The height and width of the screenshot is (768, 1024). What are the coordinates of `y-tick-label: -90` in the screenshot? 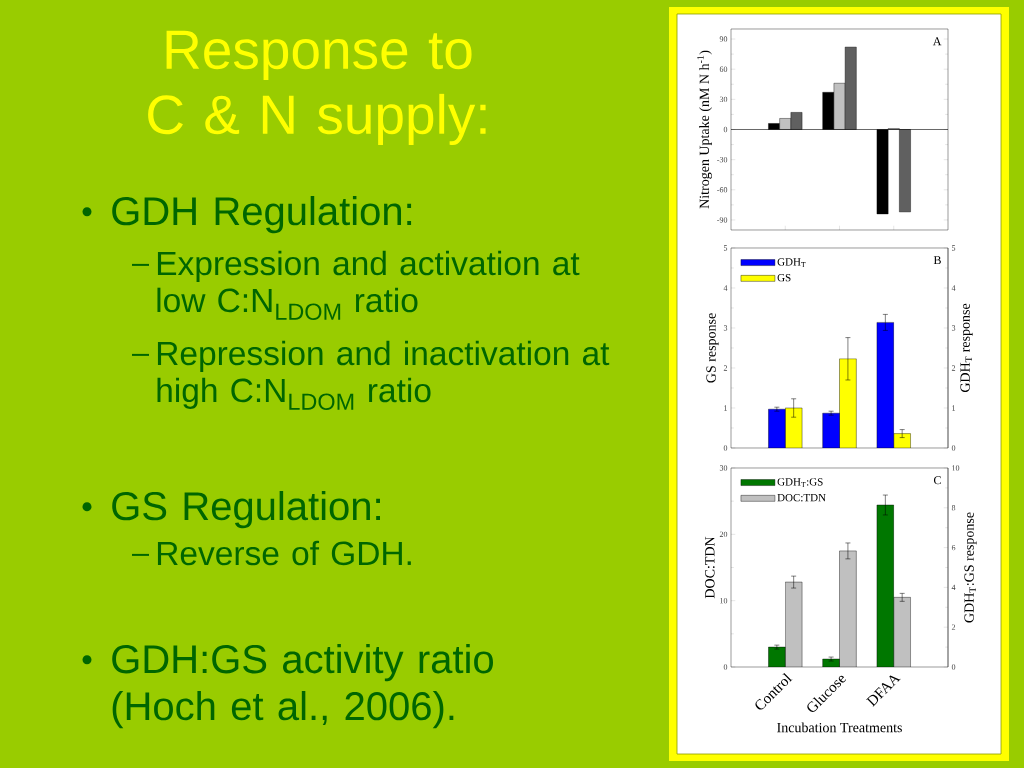 It's located at (722, 220).